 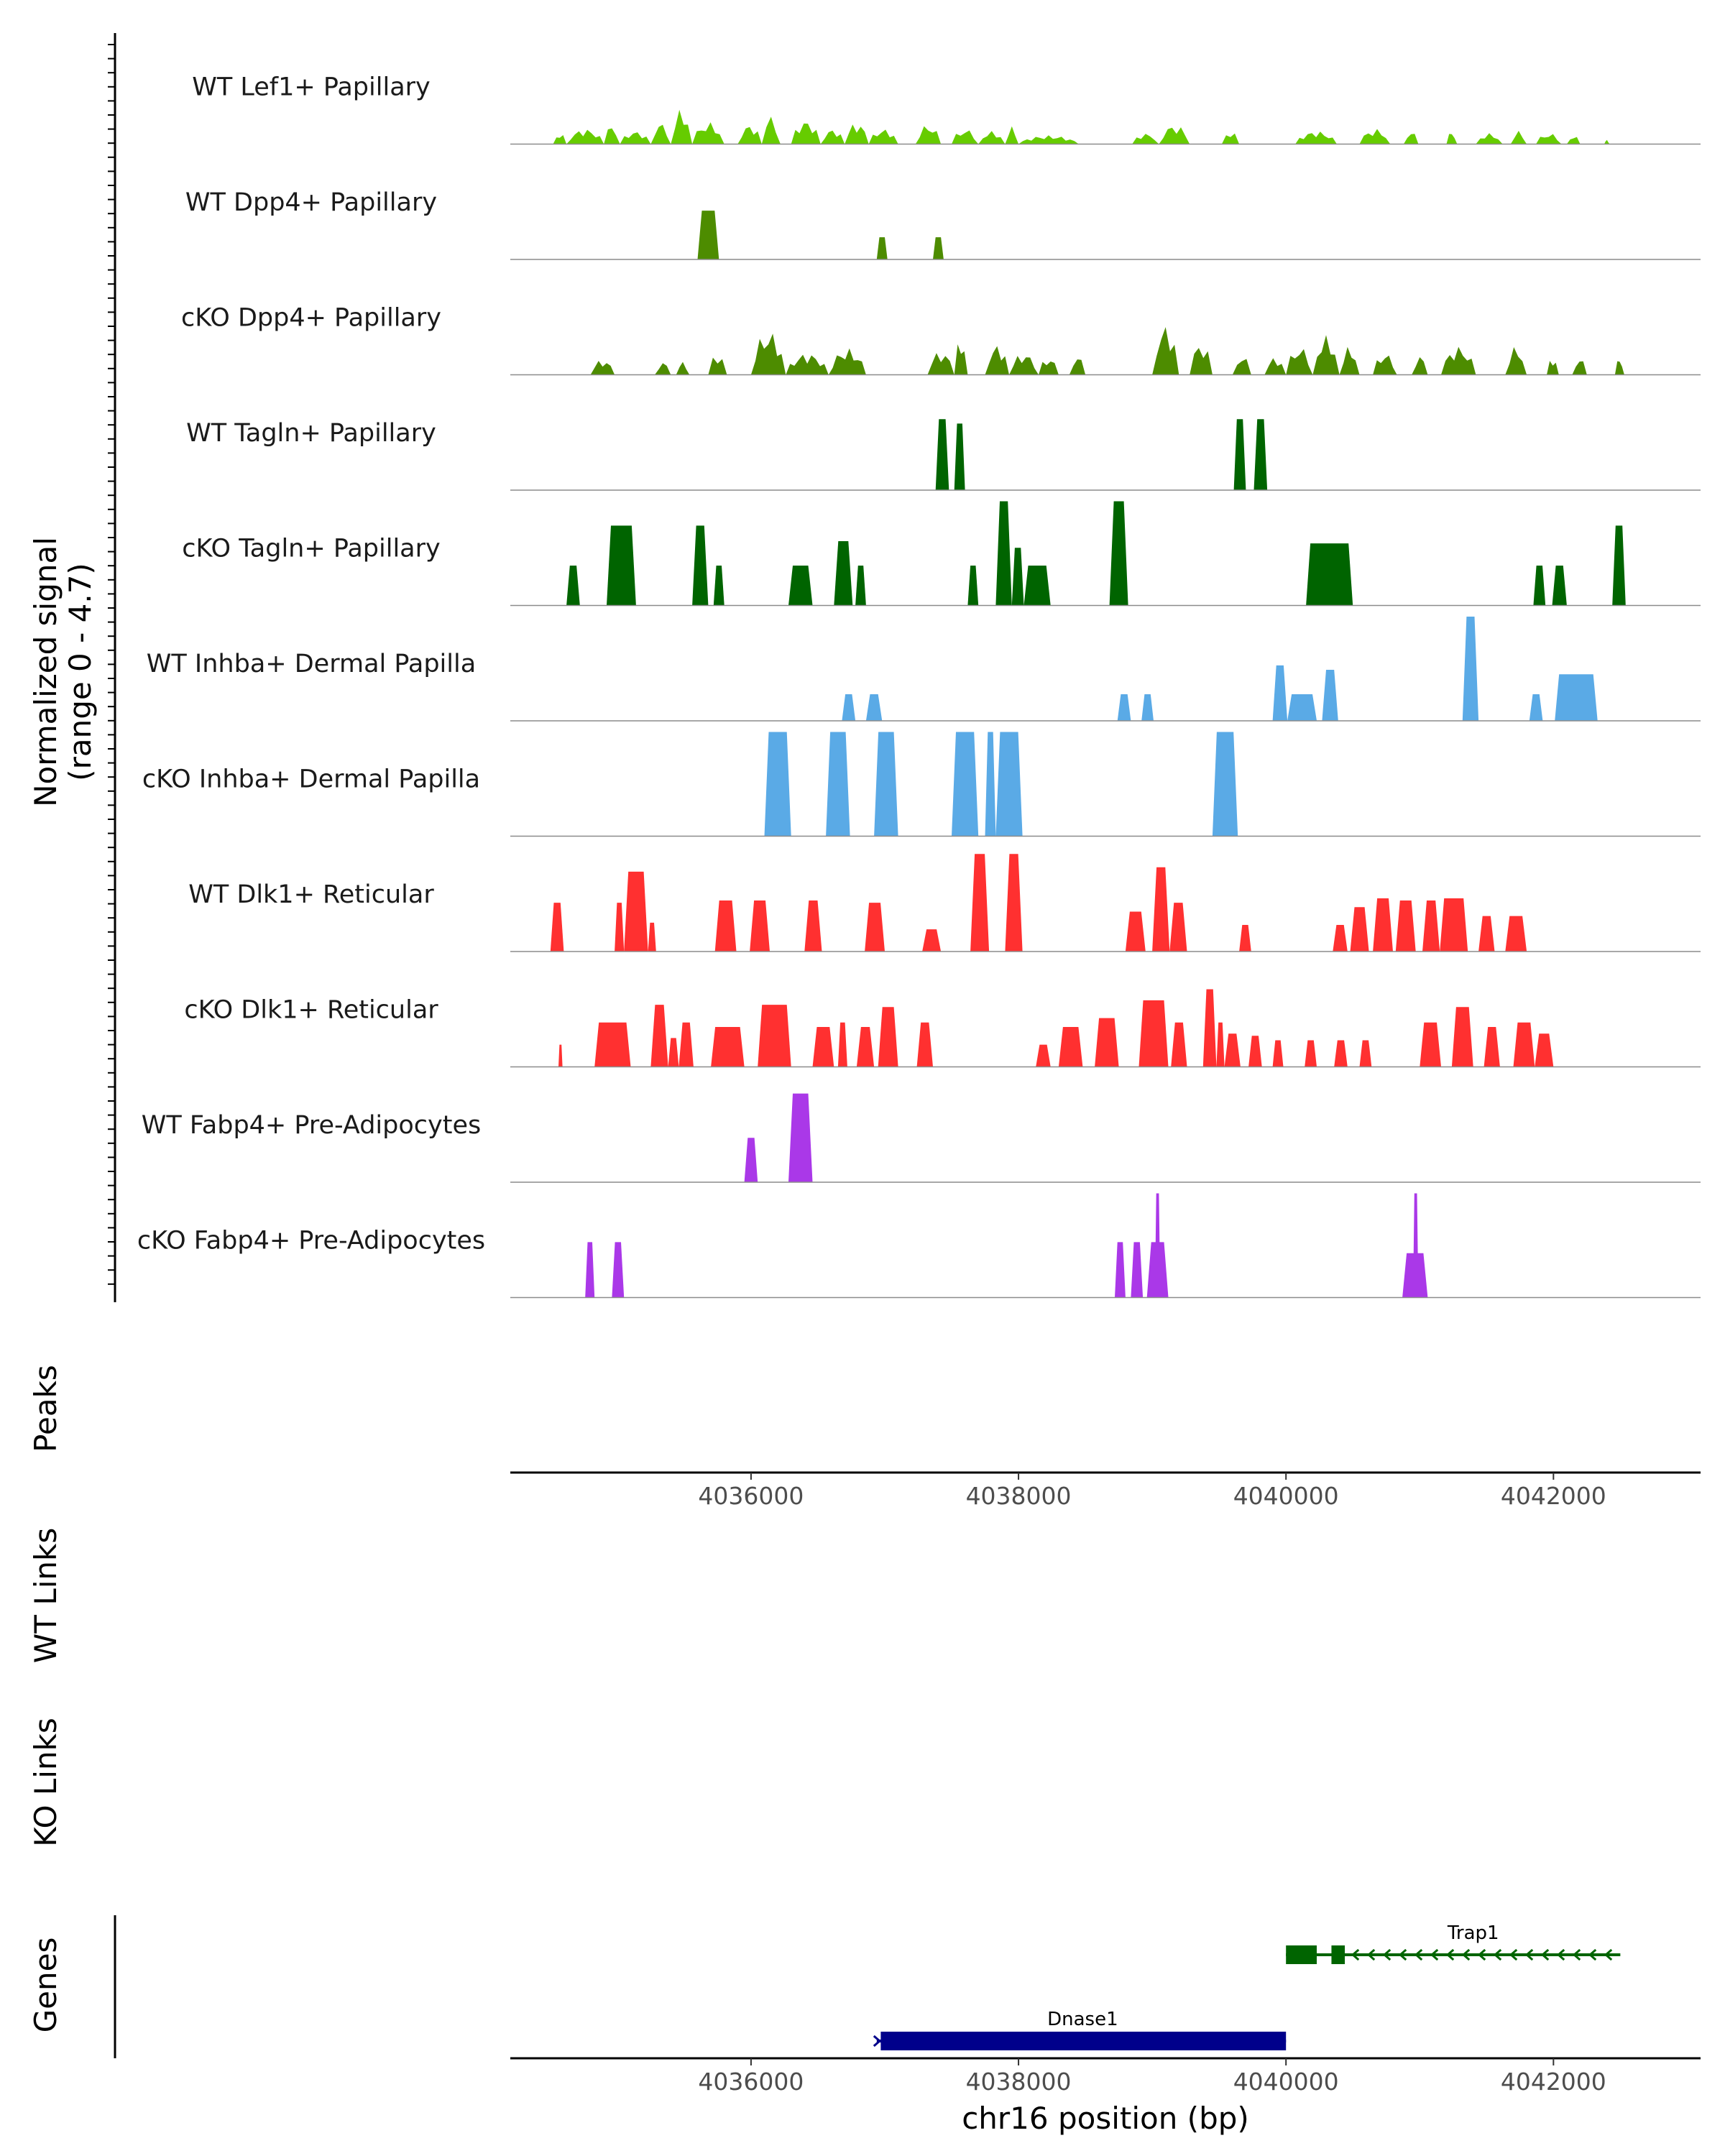 I want to click on track-label: cKO Tagln+ Papillary, so click(x=311, y=549).